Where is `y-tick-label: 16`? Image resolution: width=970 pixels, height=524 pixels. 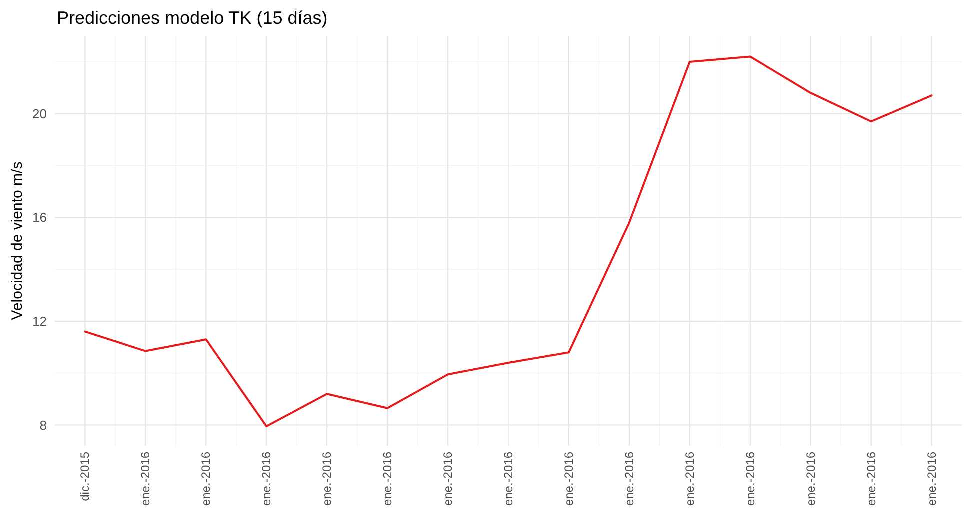 y-tick-label: 16 is located at coordinates (39, 218).